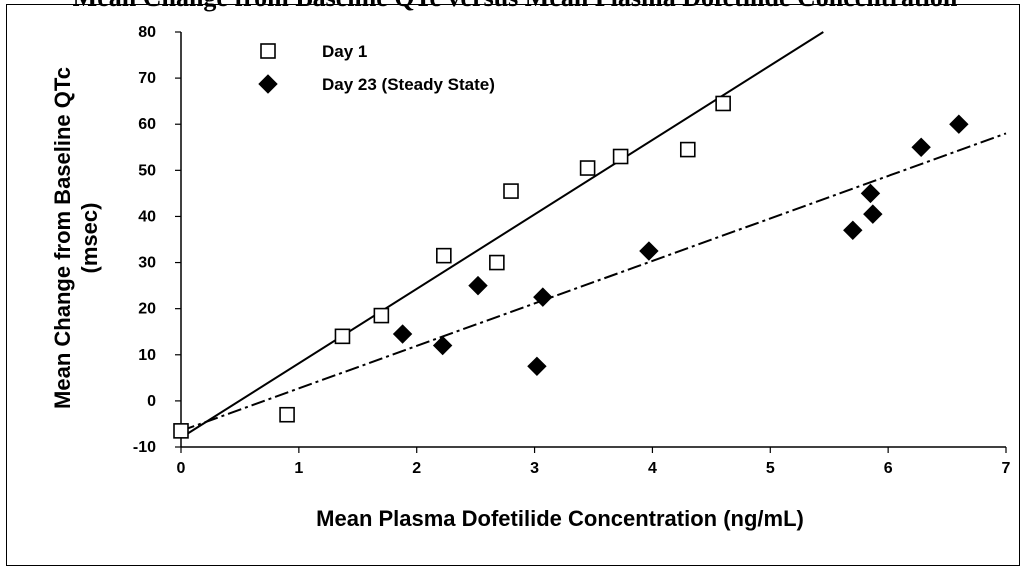  Describe the element at coordinates (147, 124) in the screenshot. I see `y-tick-label: 60` at that location.